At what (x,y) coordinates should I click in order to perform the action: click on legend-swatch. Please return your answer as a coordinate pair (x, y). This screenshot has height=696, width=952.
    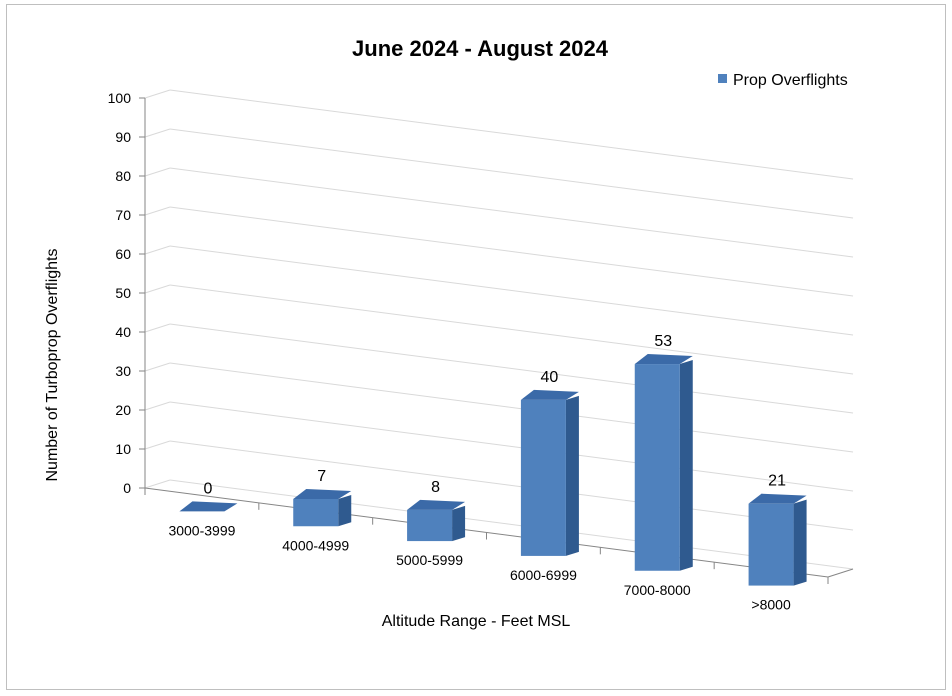
    Looking at the image, I should click on (722, 78).